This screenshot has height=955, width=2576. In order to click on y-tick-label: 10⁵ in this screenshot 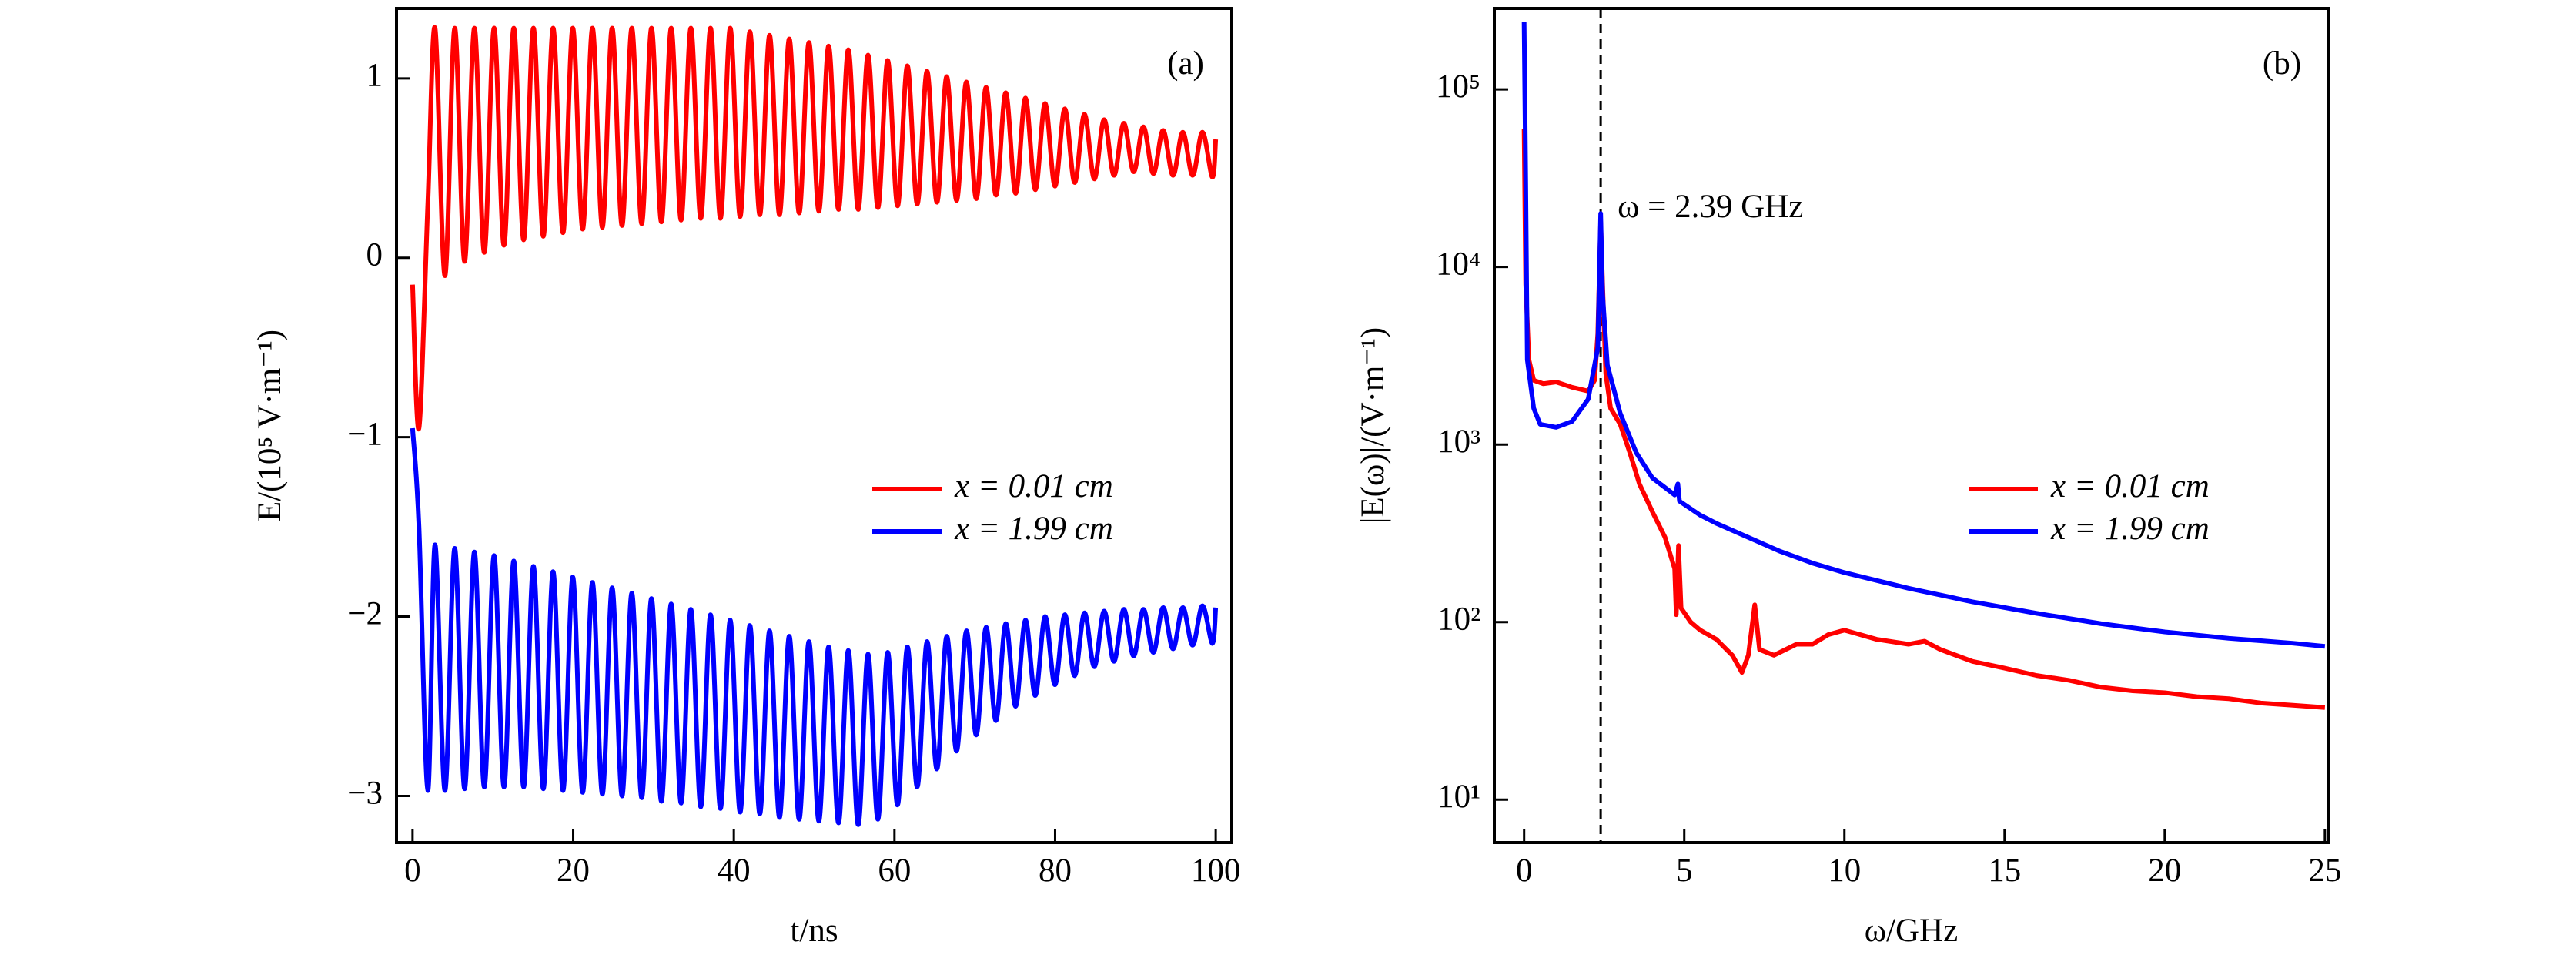, I will do `click(1458, 87)`.